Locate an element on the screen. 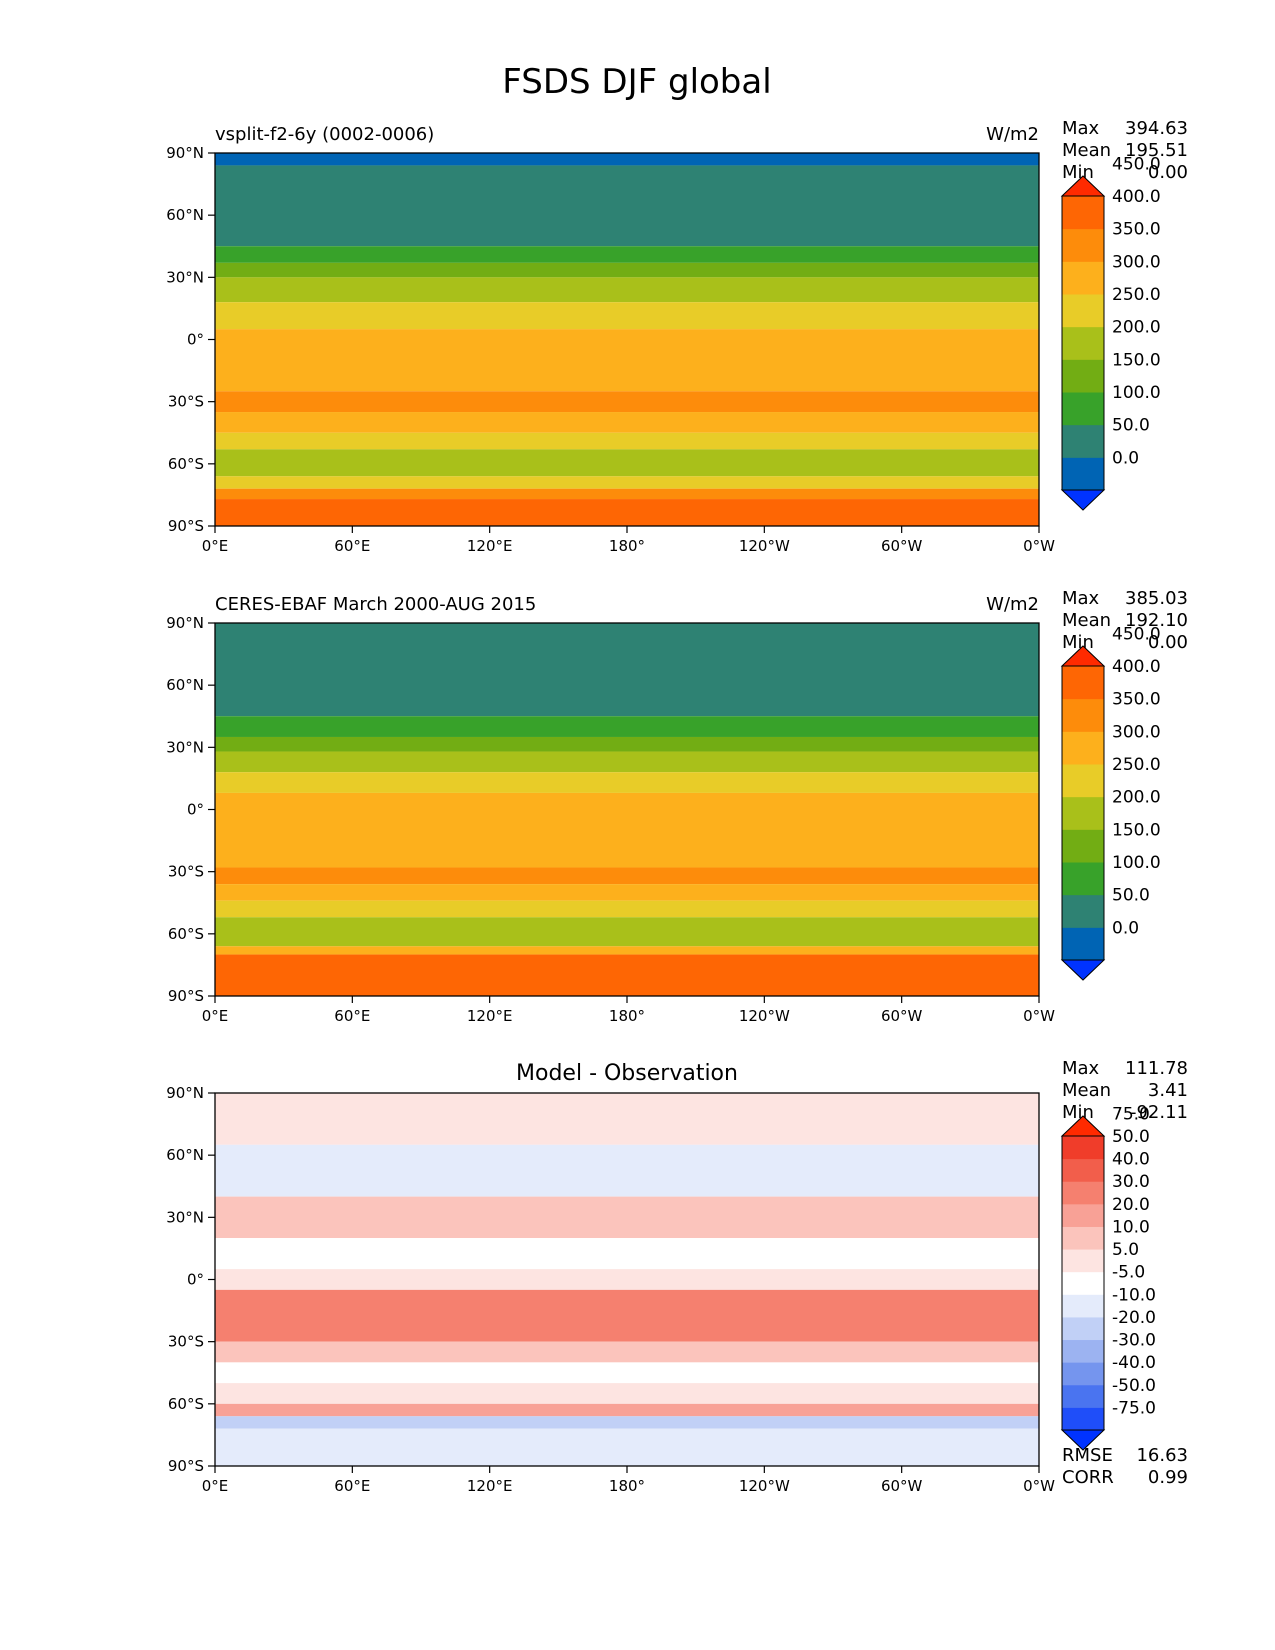 This screenshot has height=1650, width=1275. panel-center-title: Model - Observation is located at coordinates (627, 1073).